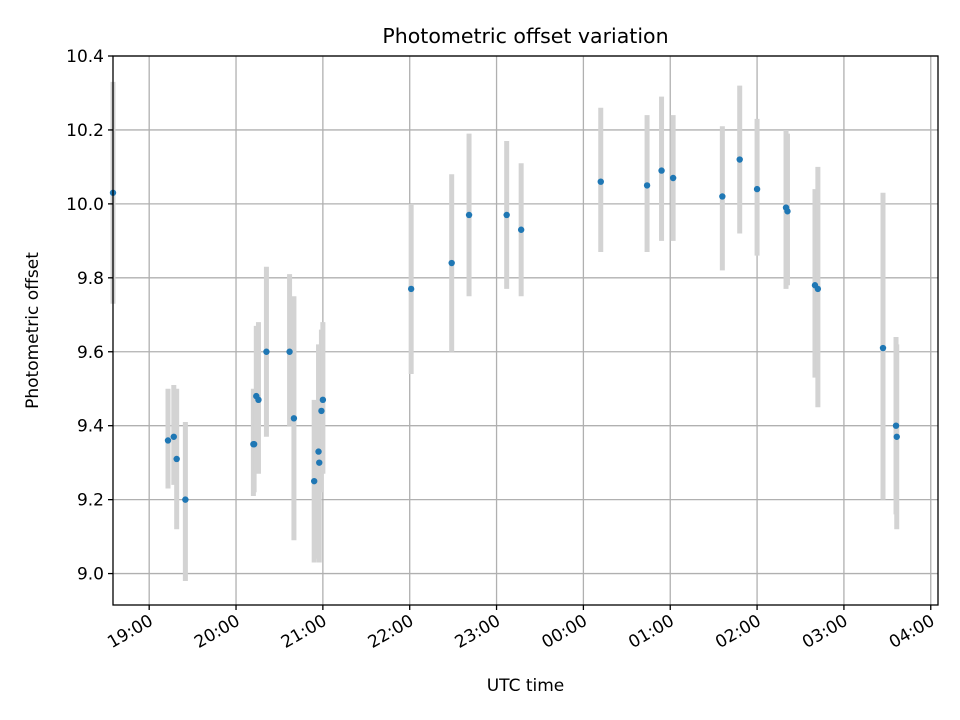 This screenshot has height=720, width=960. I want to click on y-axis-ticks: 9.0 9.2 9.4 9.6 9.8 10.0 10.2 10.4, so click(89, 316).